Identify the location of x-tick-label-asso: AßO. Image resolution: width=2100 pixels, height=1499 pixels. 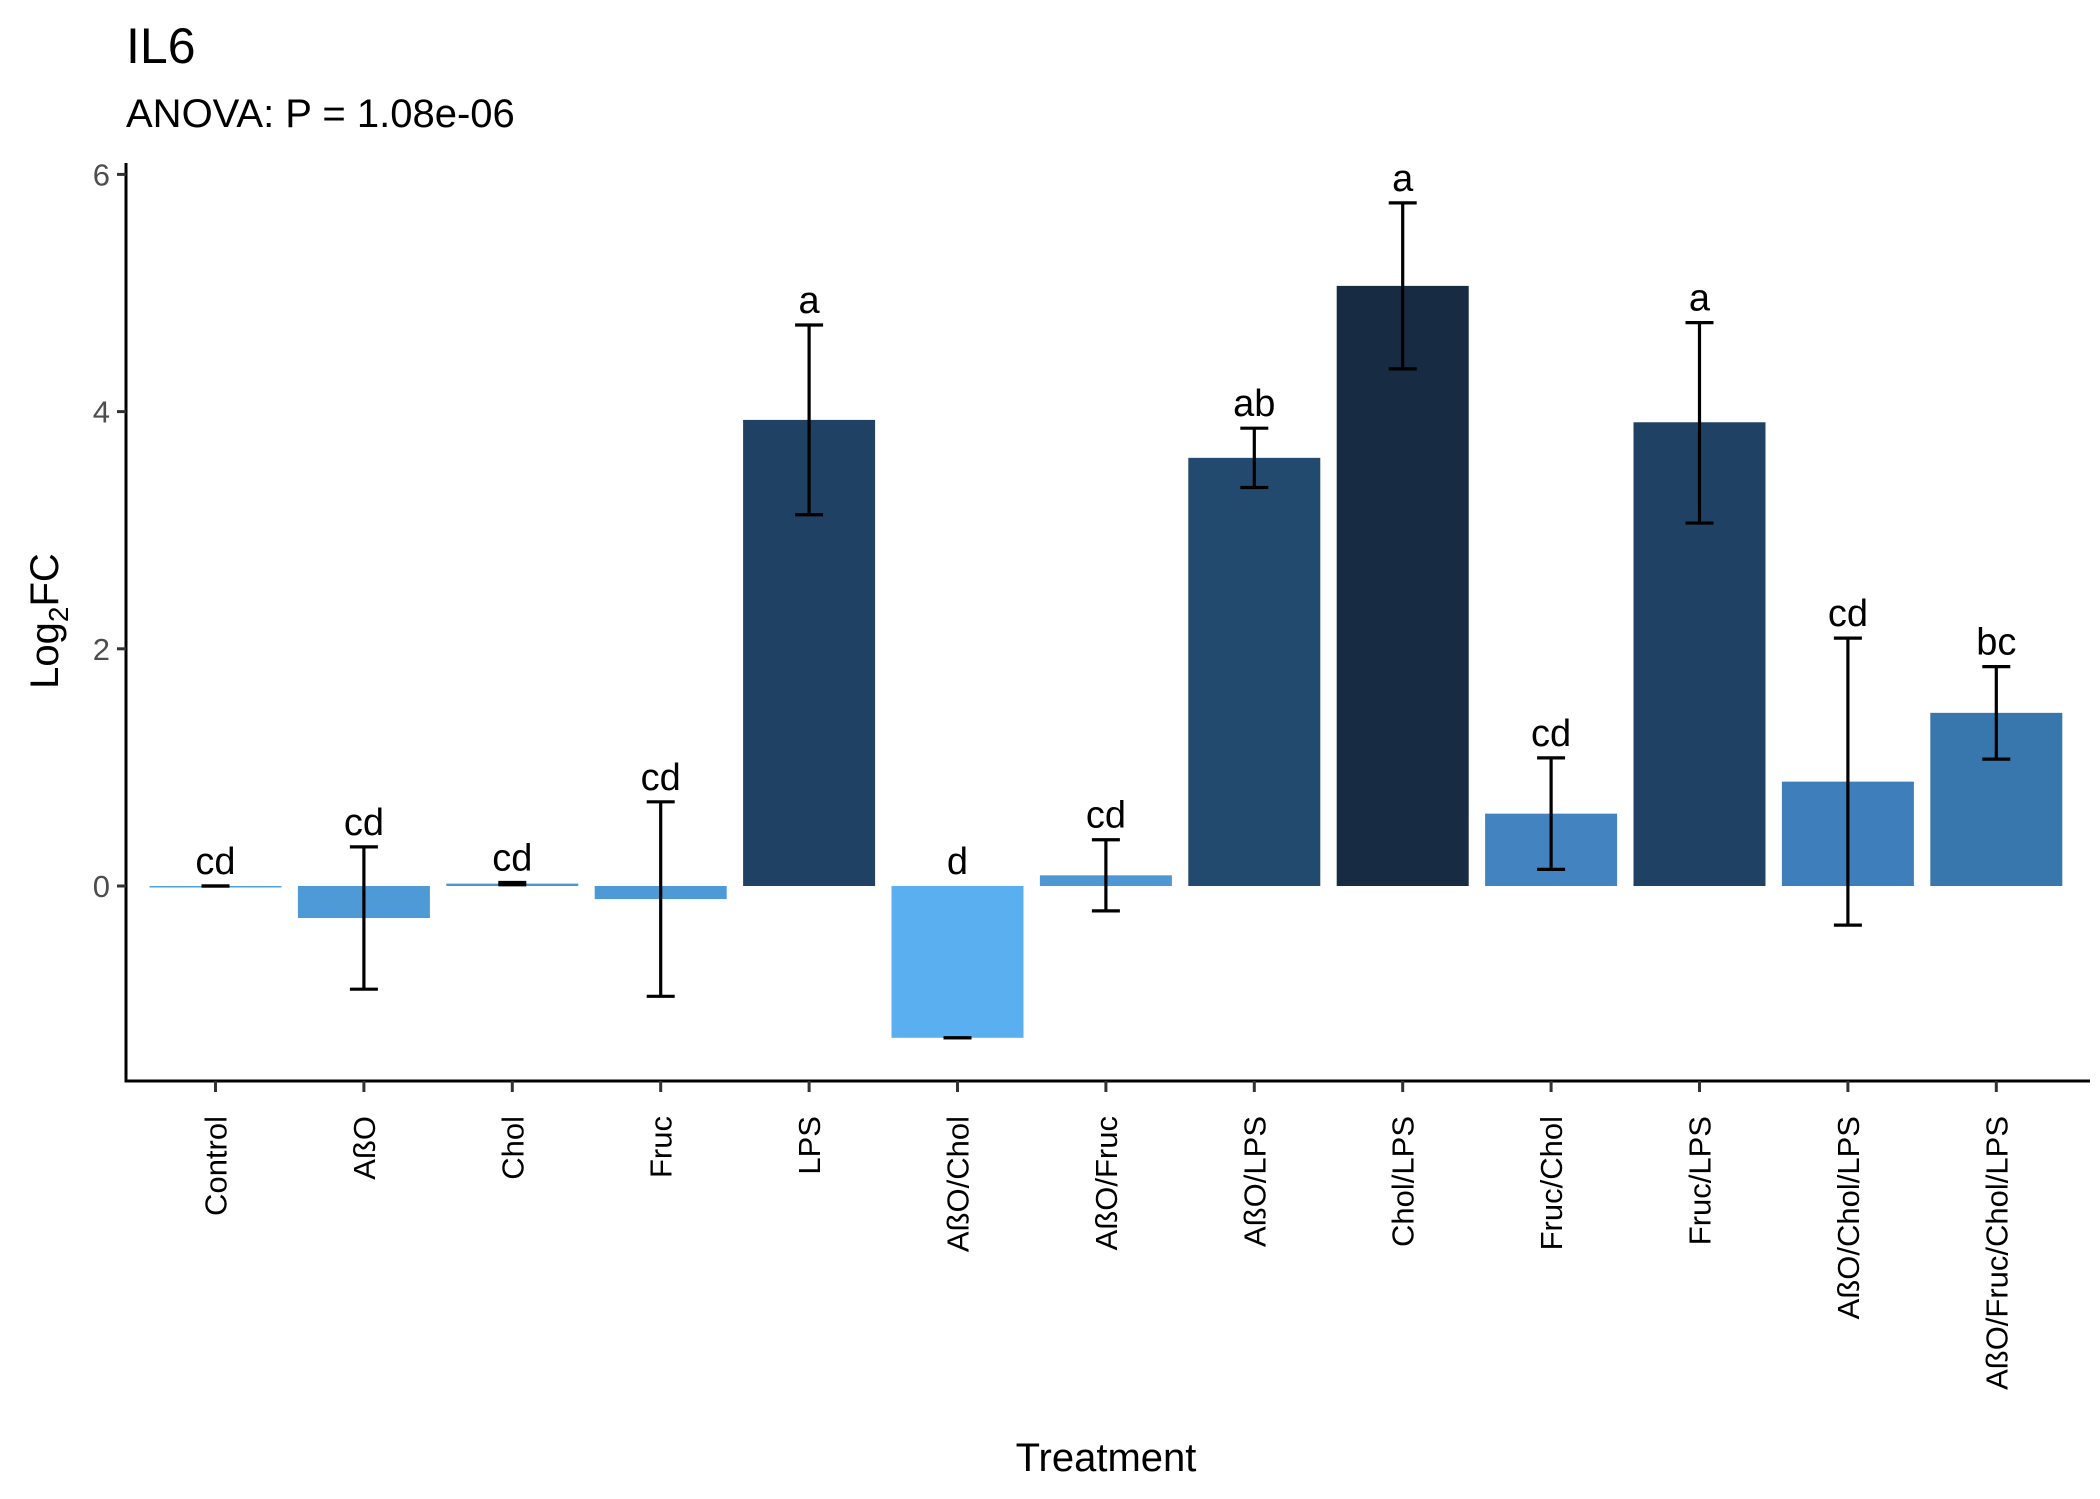
(364, 1148).